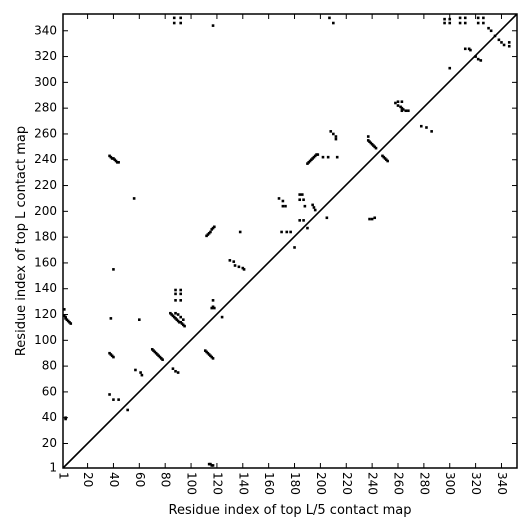  What do you see at coordinates (49, 391) in the screenshot?
I see `y-tick-label: 60` at bounding box center [49, 391].